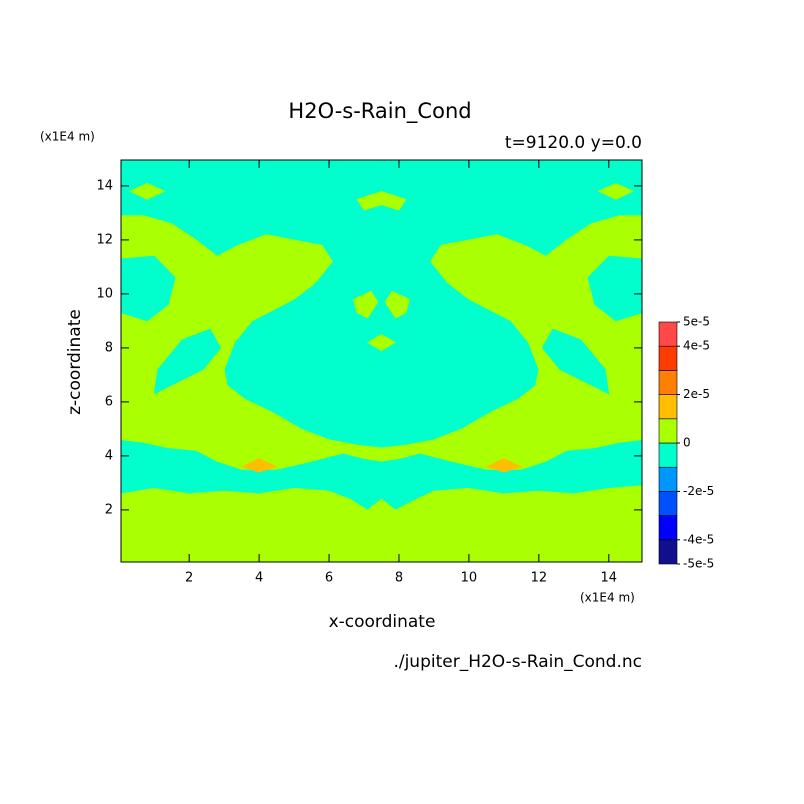 This screenshot has height=804, width=804. What do you see at coordinates (75, 362) in the screenshot?
I see `y-axis-label: z-coordinate` at bounding box center [75, 362].